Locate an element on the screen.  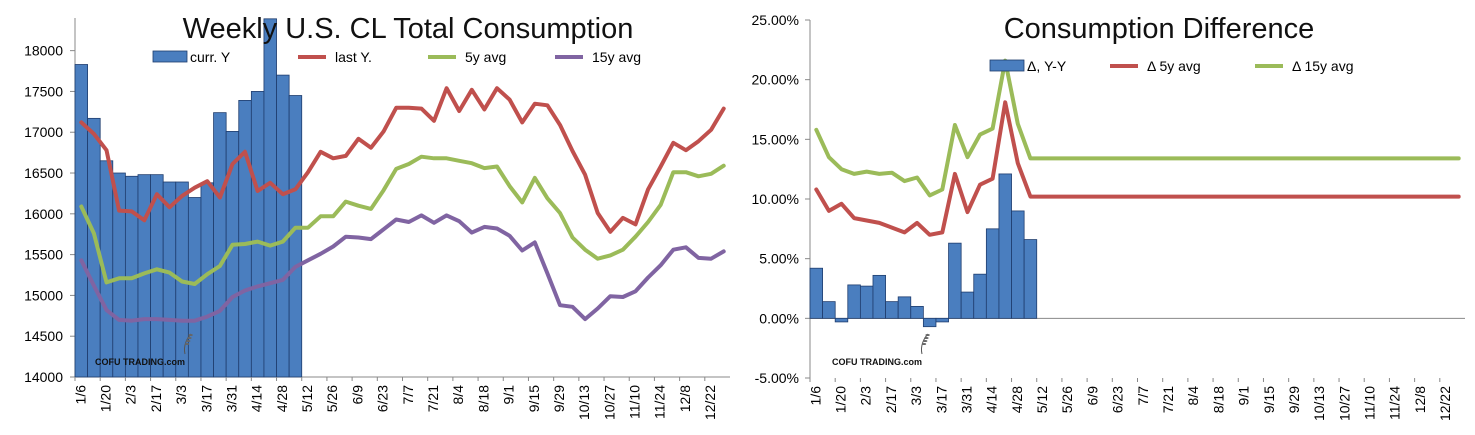
y-tick-label: 15500 is located at coordinates (43, 255).